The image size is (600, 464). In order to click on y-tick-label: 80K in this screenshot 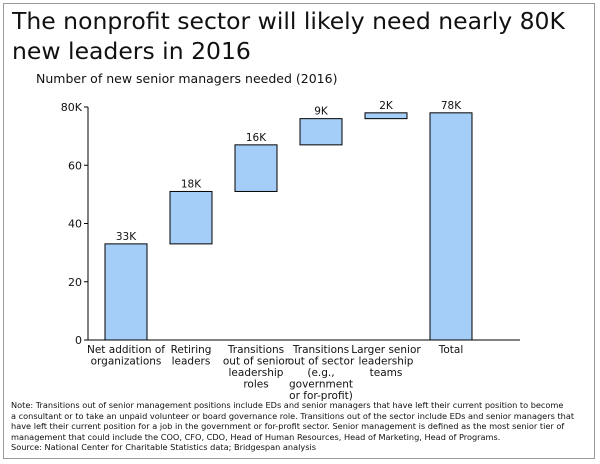, I will do `click(72, 107)`.